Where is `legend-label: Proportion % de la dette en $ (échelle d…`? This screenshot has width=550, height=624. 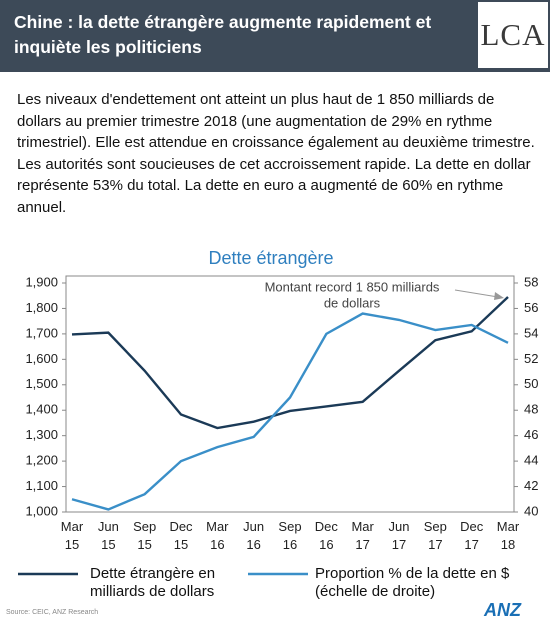 legend-label: Proportion % de la dette en $ (échelle d… is located at coordinates (412, 582).